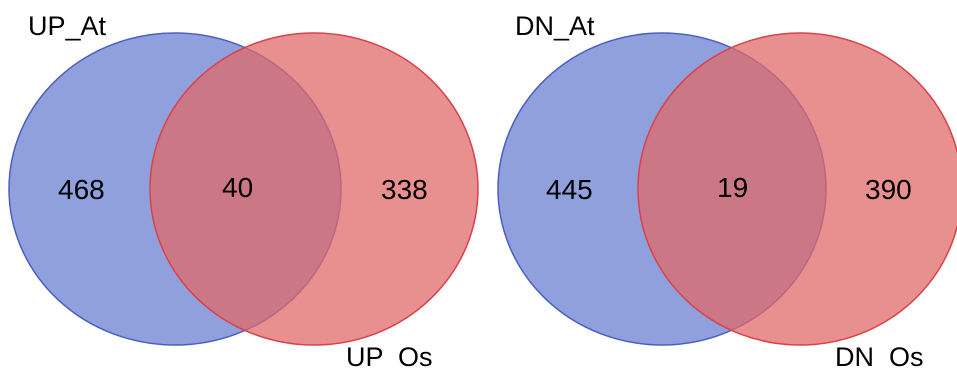 This screenshot has width=957, height=369. What do you see at coordinates (404, 189) in the screenshot?
I see `set-b-only-count: 338` at bounding box center [404, 189].